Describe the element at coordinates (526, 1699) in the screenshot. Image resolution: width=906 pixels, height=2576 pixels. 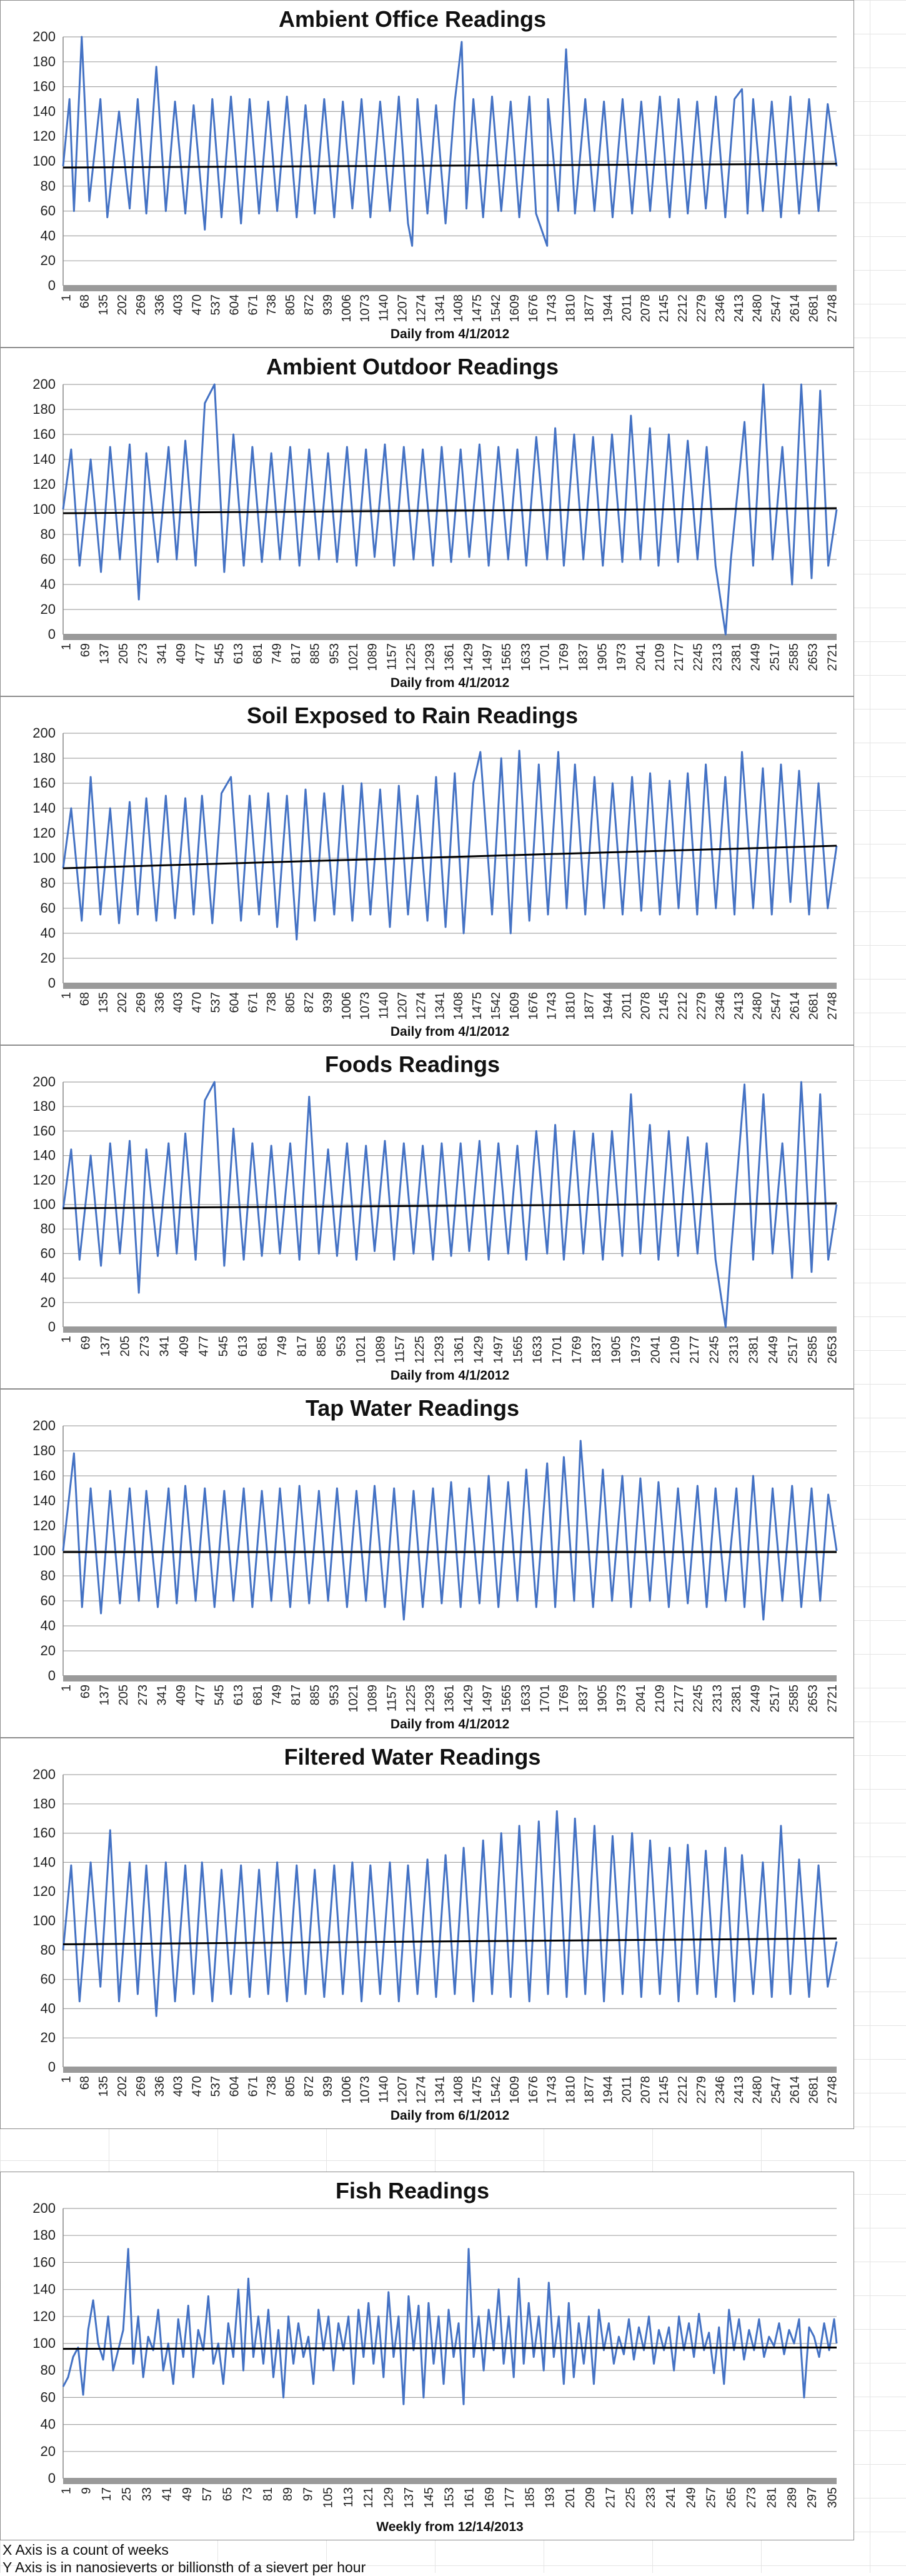
I see `x-tick-label: 1633` at that location.